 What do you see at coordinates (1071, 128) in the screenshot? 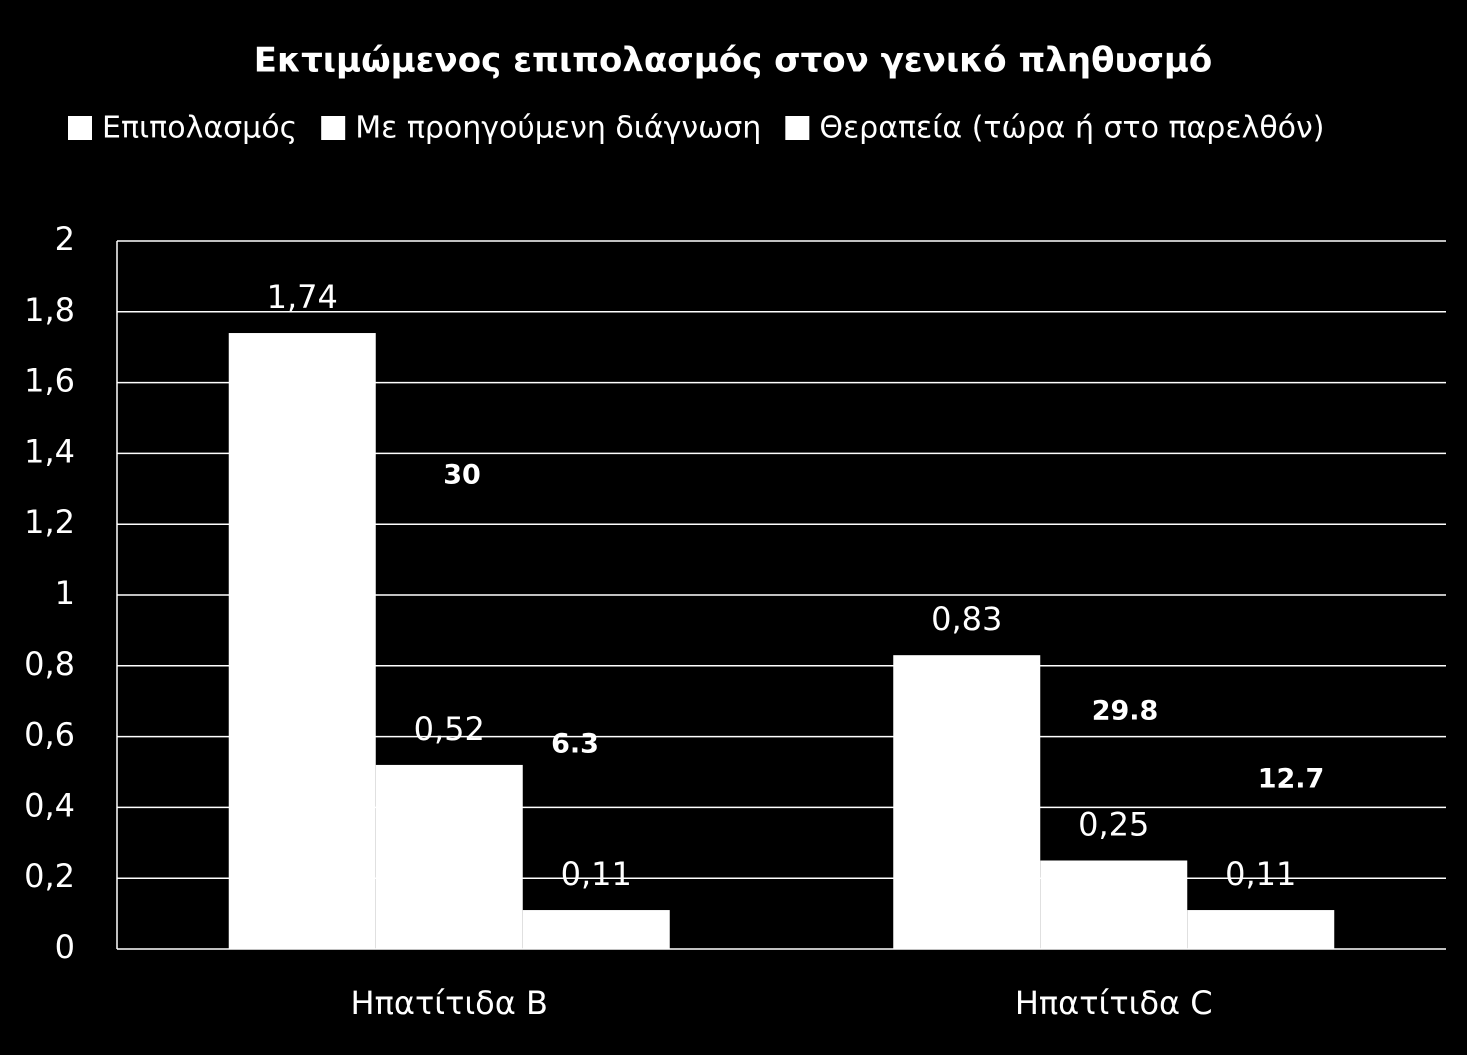
I see `legend-label: Θεραπεία (τώρα ή στο παρελθόν)` at bounding box center [1071, 128].